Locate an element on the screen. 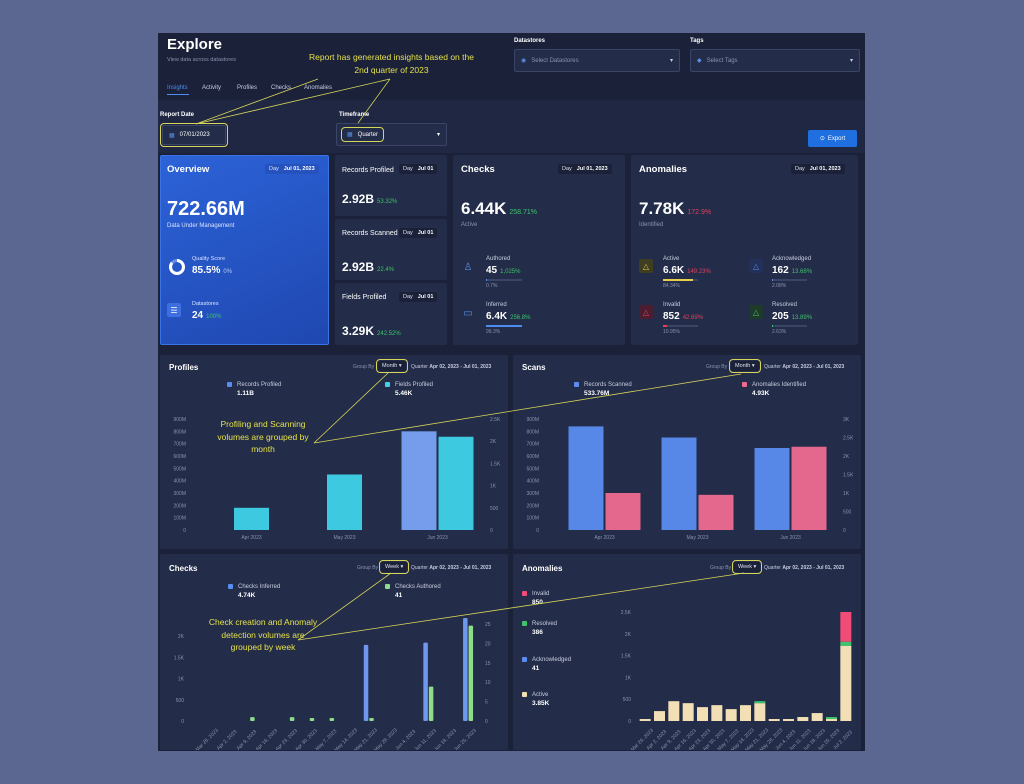 The image size is (1024, 784). datastores-select: ◉ Select Datastores ▾ is located at coordinates (597, 60).